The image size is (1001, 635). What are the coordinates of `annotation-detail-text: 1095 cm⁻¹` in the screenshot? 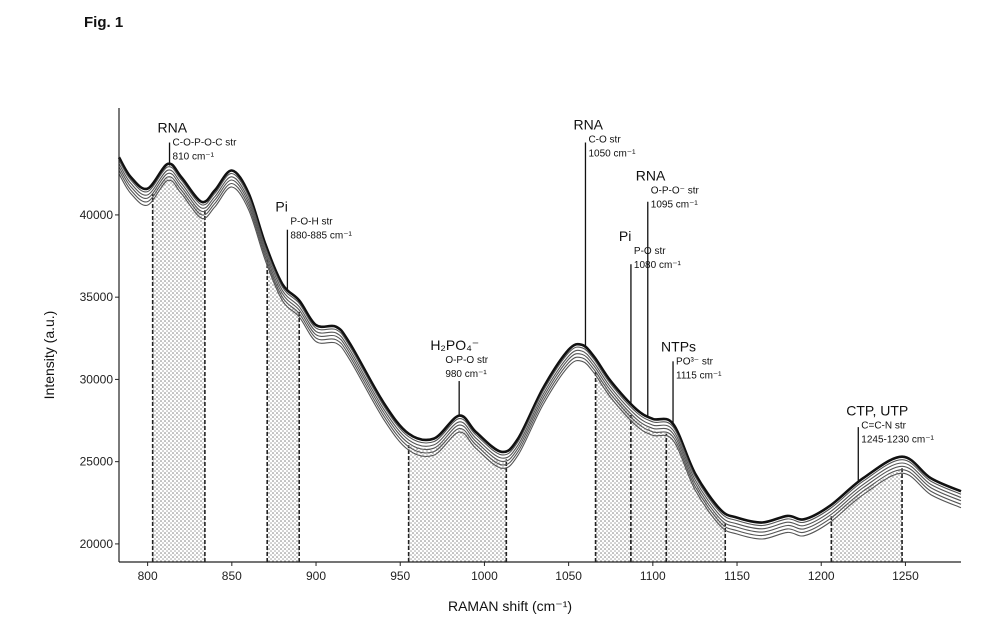 It's located at (675, 204).